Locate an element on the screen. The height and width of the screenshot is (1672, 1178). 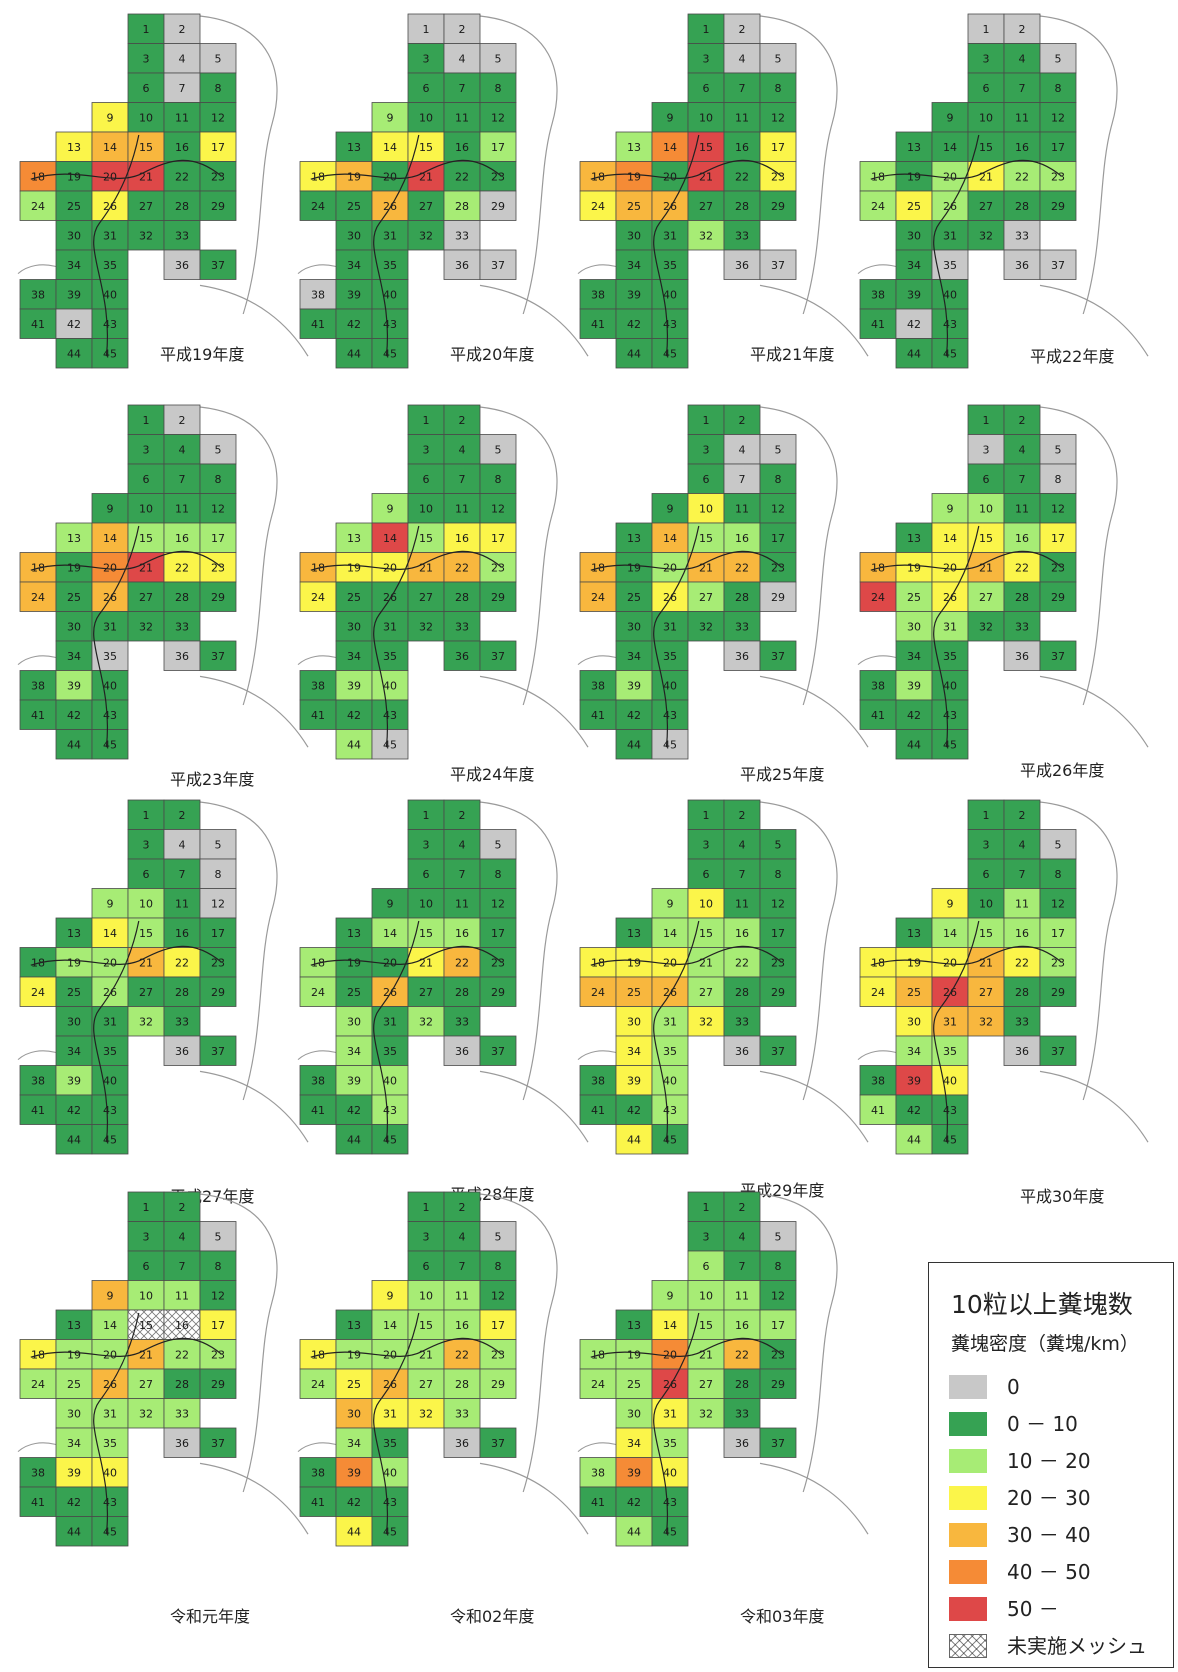
mesh-cell-label: 10 is located at coordinates (426, 117).